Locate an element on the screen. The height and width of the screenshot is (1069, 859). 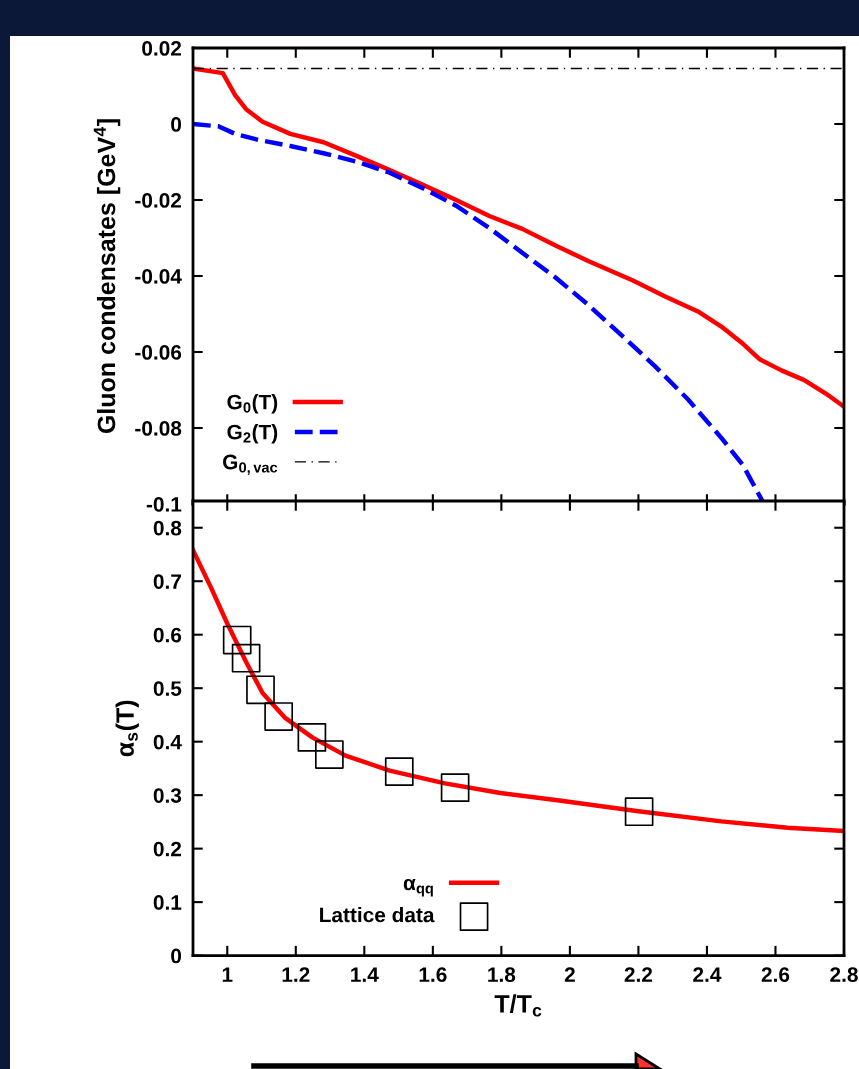
y-tick-label: 0.5 is located at coordinates (167, 688).